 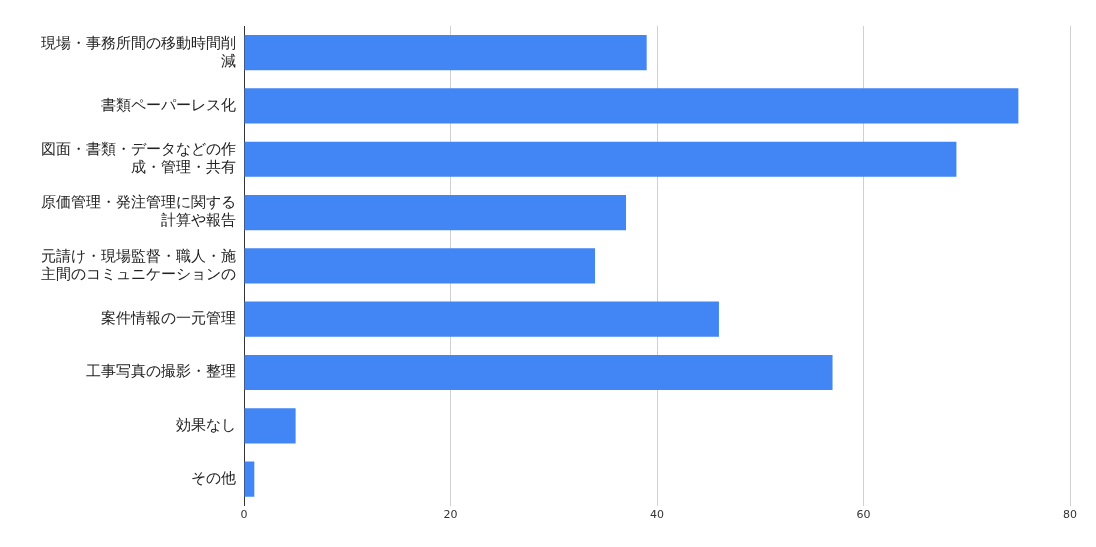 What do you see at coordinates (450, 515) in the screenshot?
I see `x-tick-label: 20` at bounding box center [450, 515].